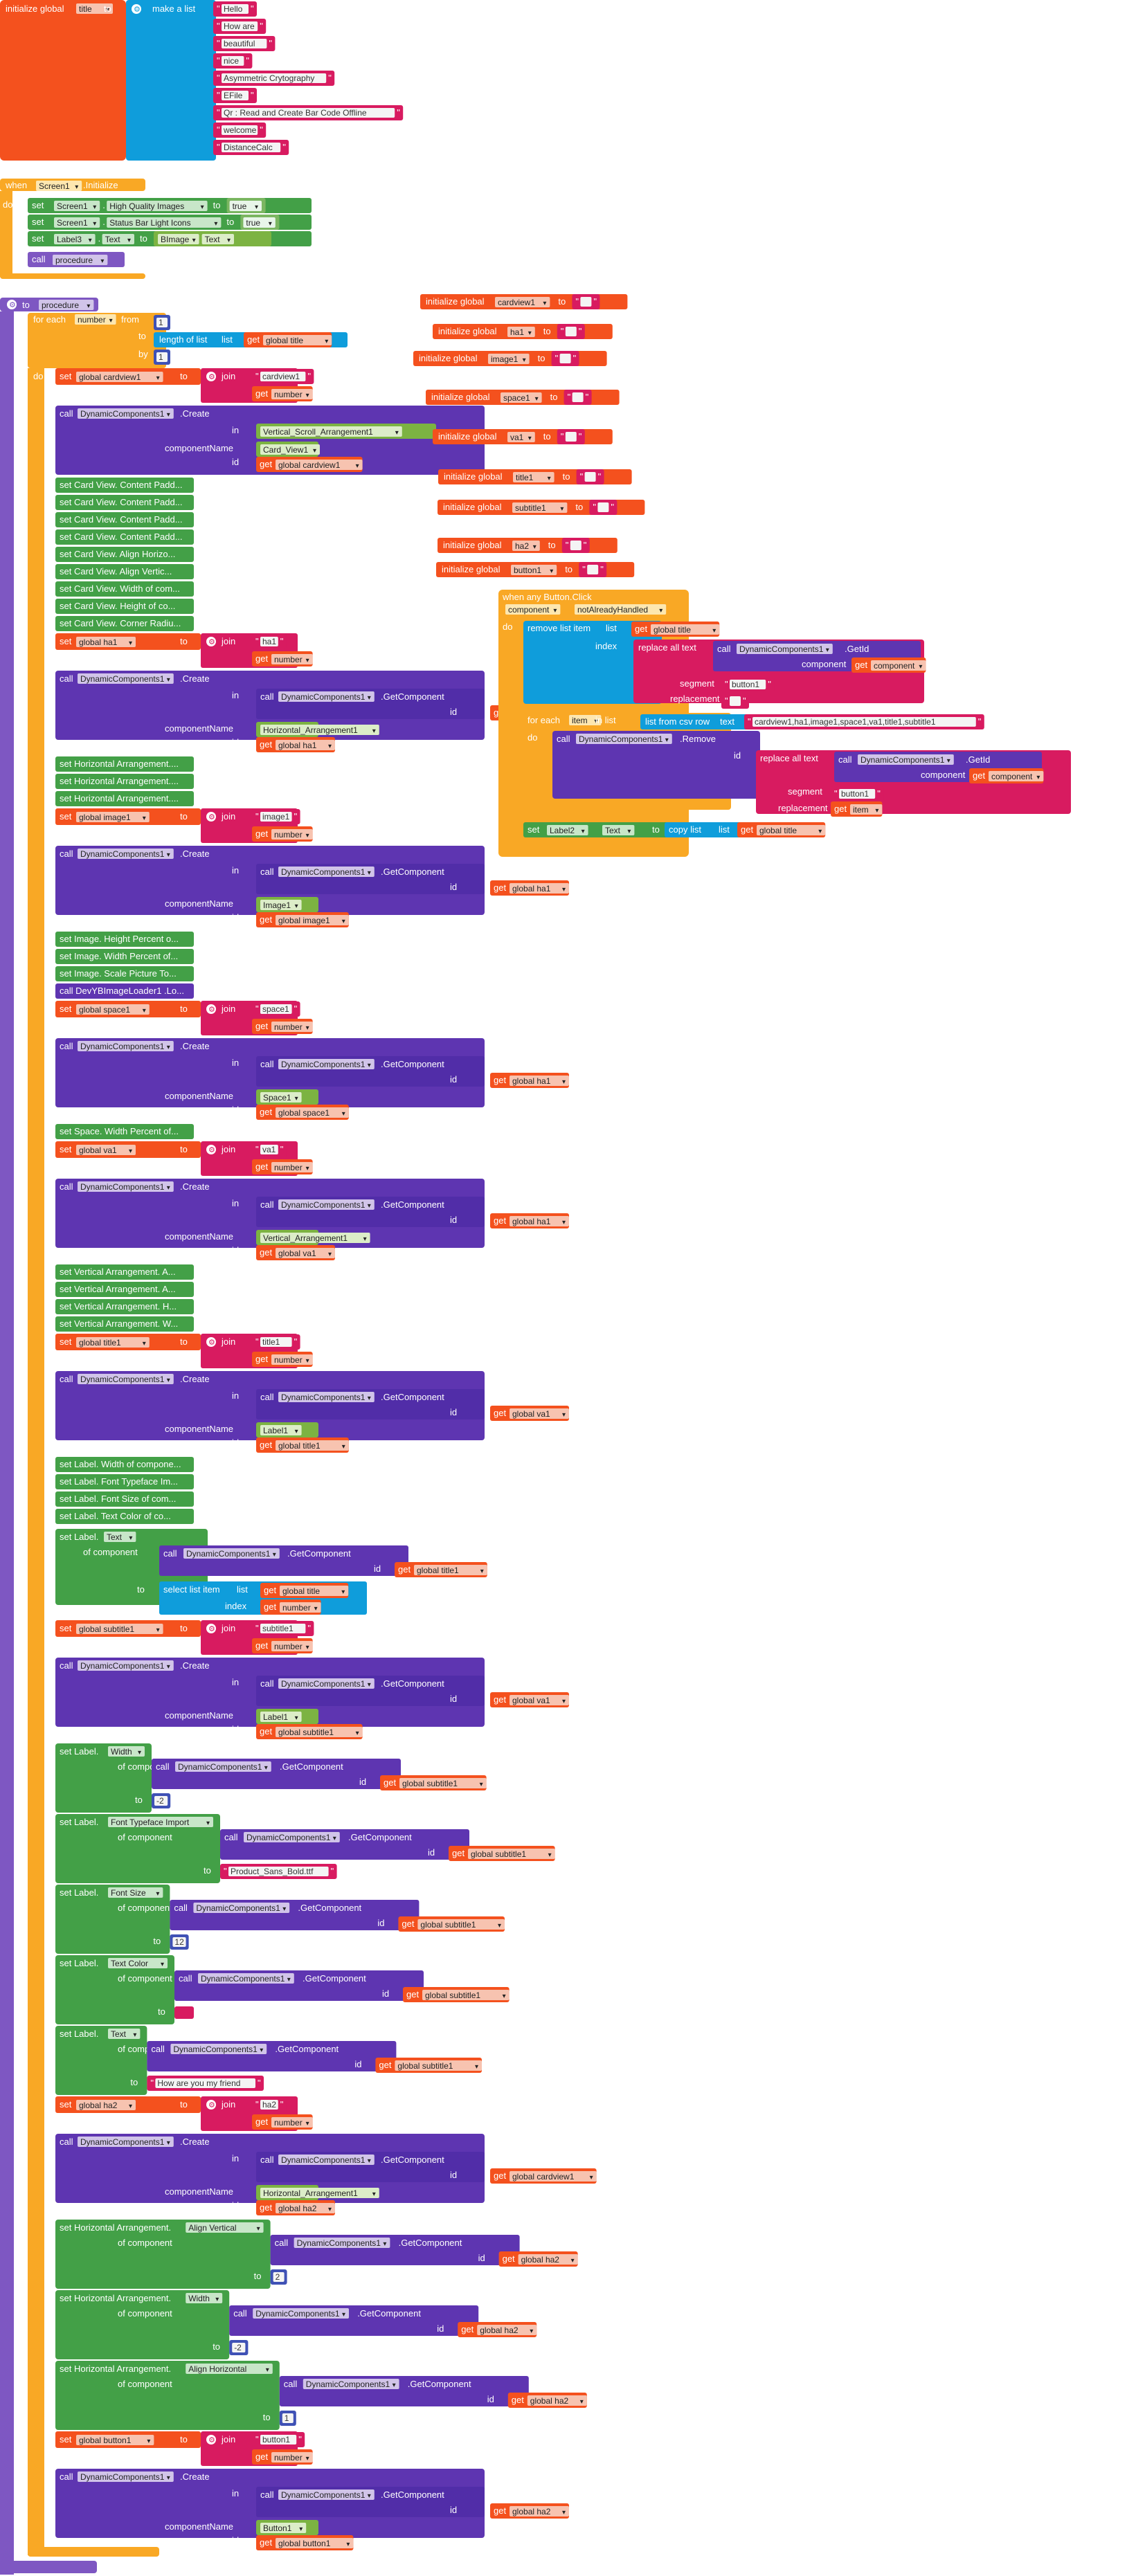  What do you see at coordinates (270, 440) in the screenshot?
I see `dynamic-create-block` at bounding box center [270, 440].